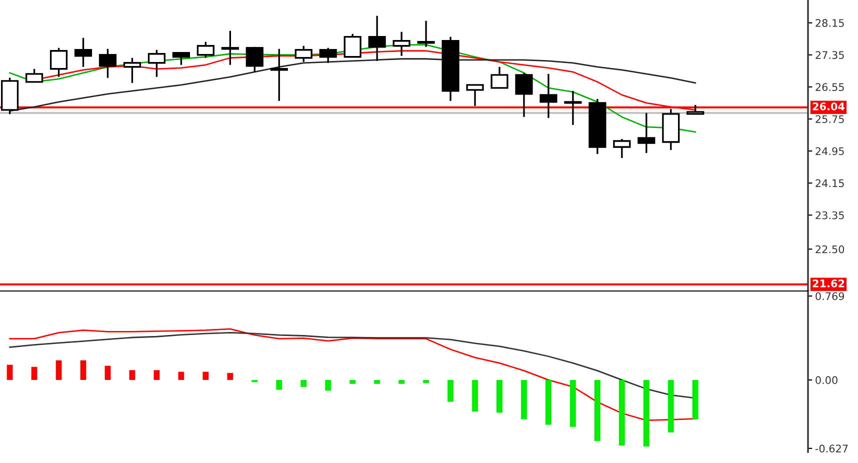 This screenshot has height=463, width=858. Describe the element at coordinates (828, 106) in the screenshot. I see `ref-line-label: 26.04` at that location.